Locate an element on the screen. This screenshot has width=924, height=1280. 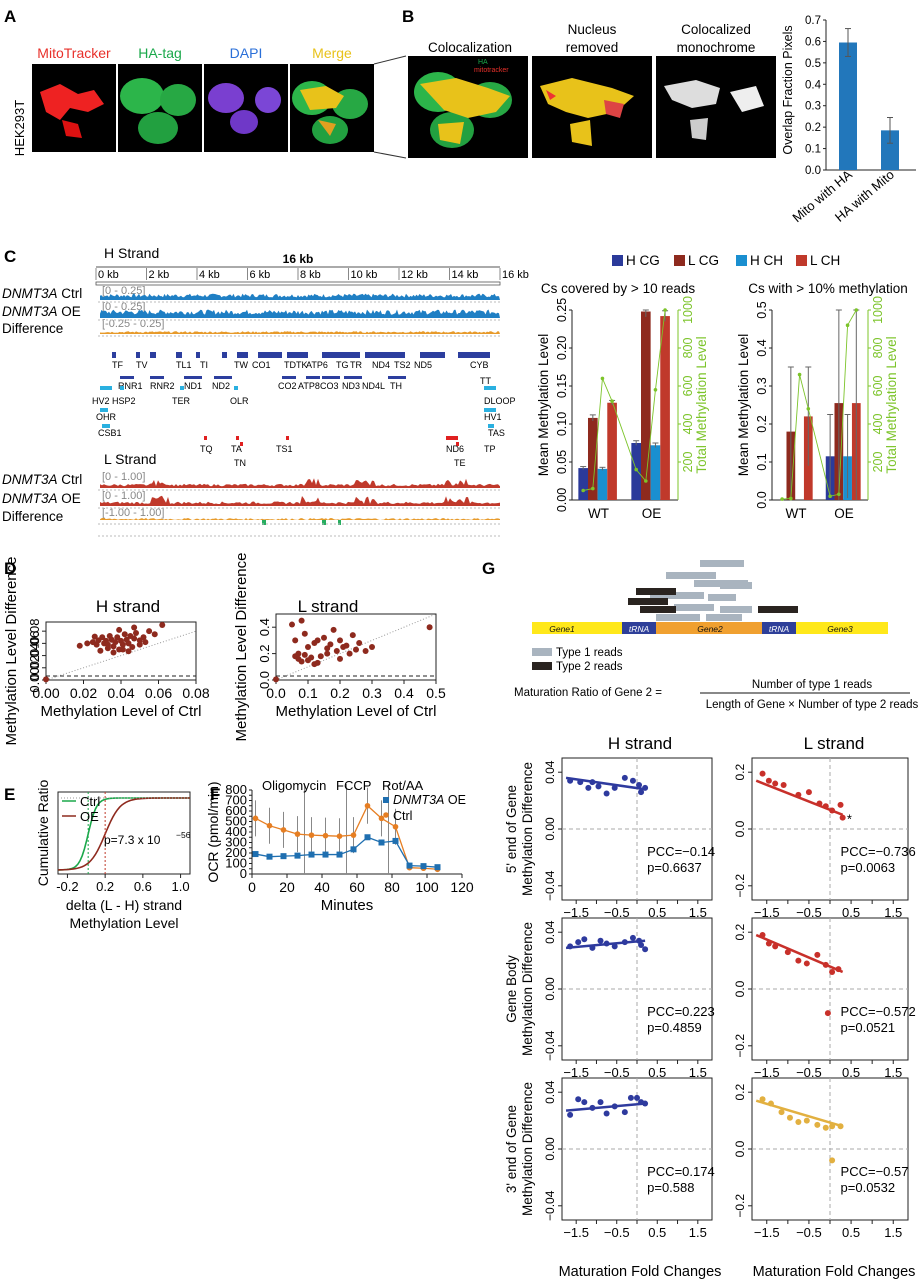
c2-xtick-label: WT is located at coordinates (796, 513).